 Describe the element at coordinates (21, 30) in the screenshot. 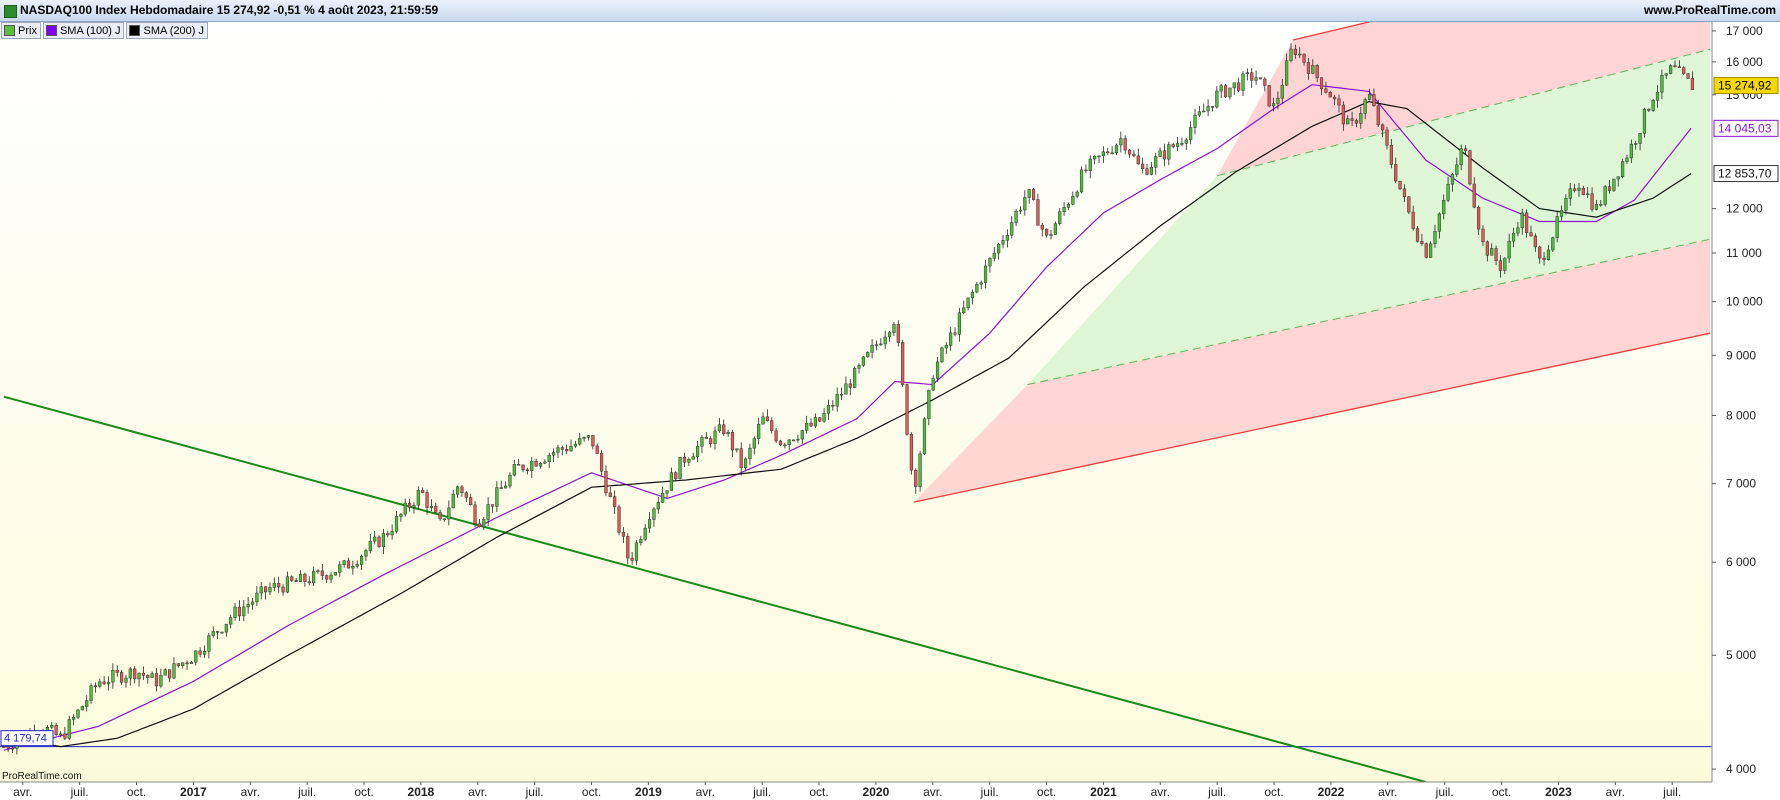

I see `legend-item-prix: Prix` at that location.